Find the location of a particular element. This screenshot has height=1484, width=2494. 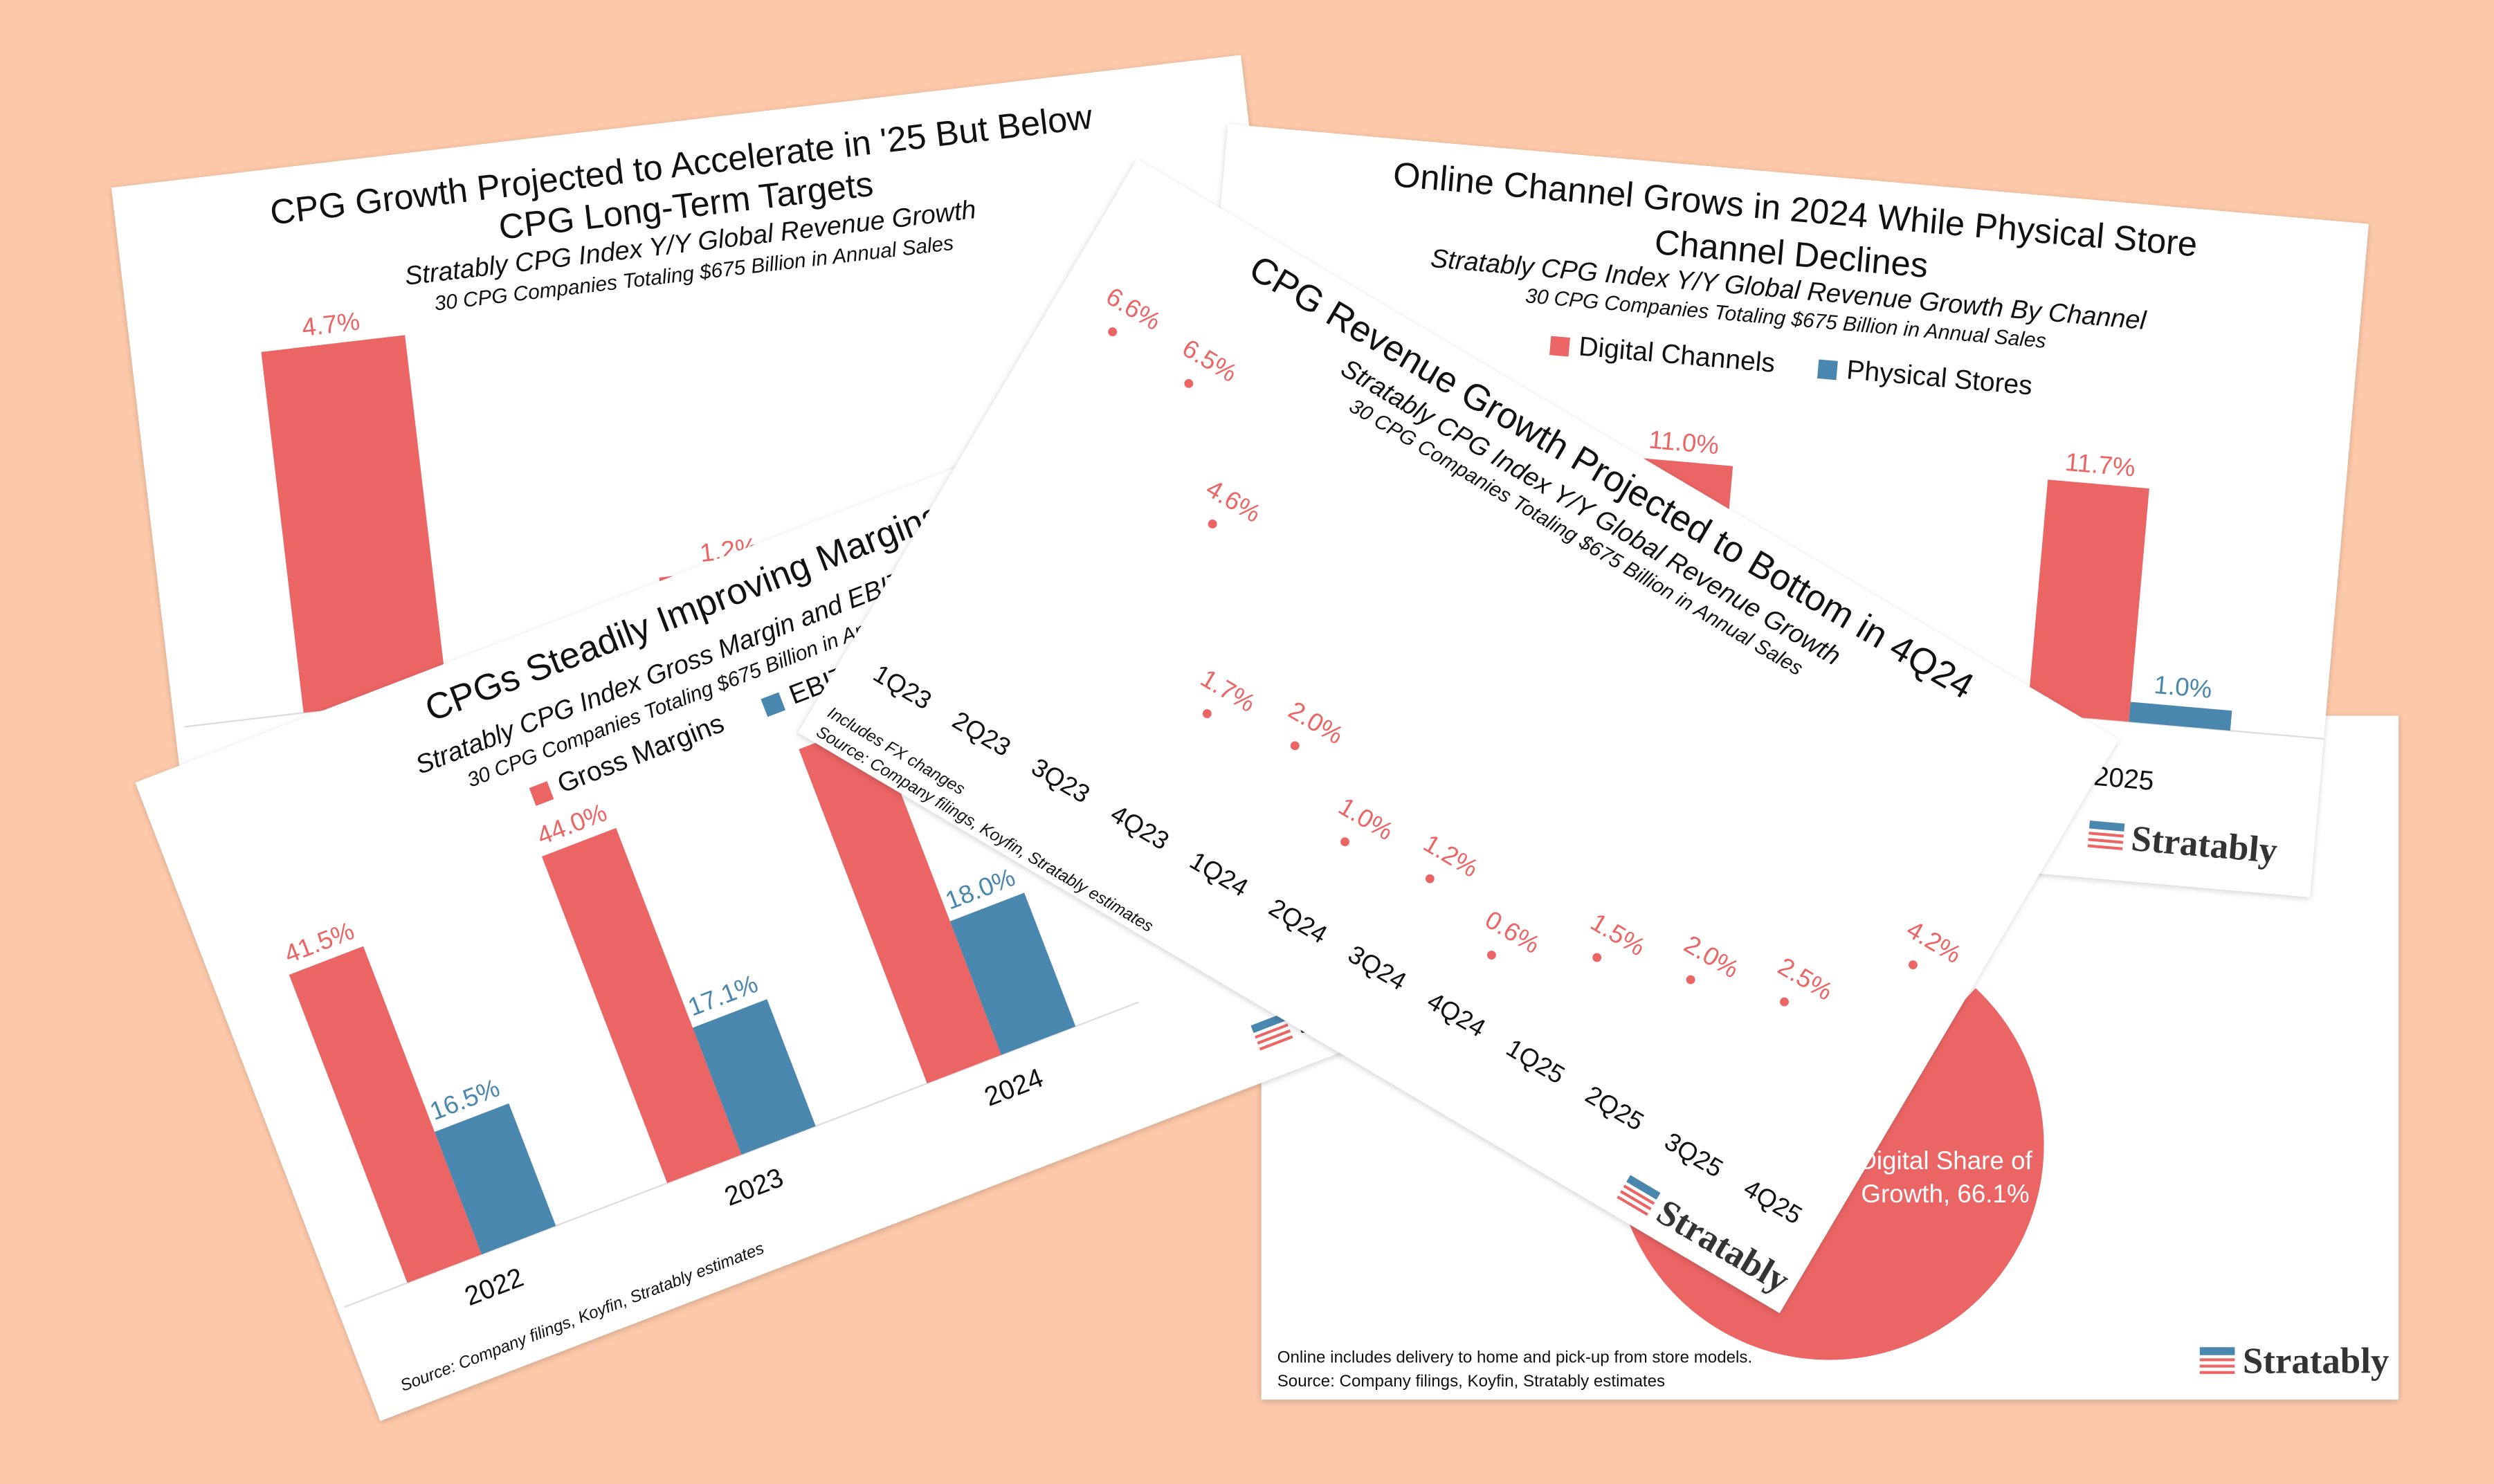

slice-label: Digital Share of Growth, 66.1% is located at coordinates (1945, 1178).